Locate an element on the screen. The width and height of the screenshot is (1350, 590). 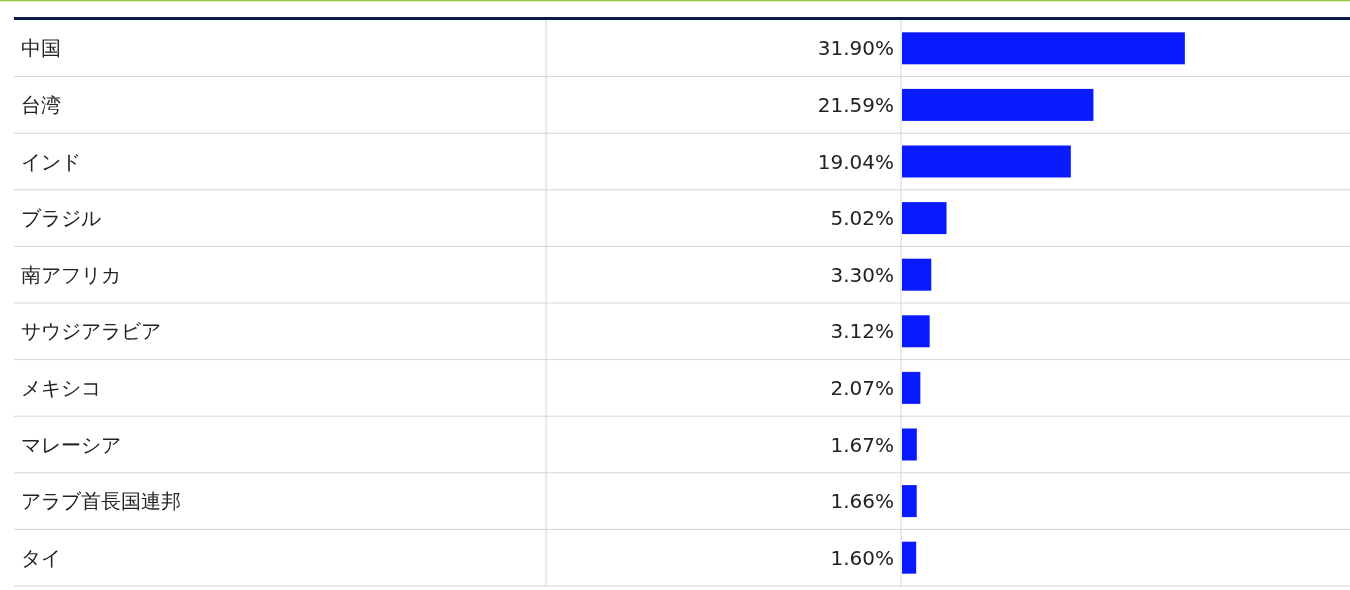
data-label: 1.60% is located at coordinates (862, 557).